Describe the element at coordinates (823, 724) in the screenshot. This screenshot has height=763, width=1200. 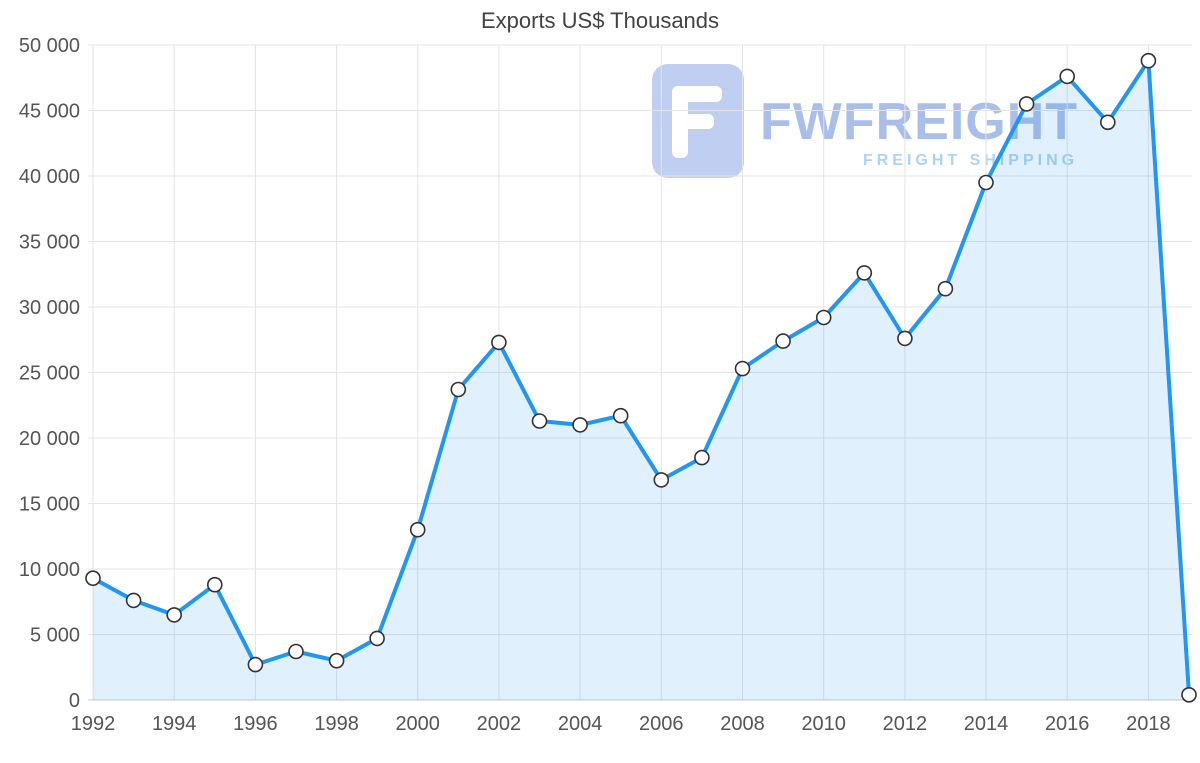
I see `svg-text: 2010` at that location.